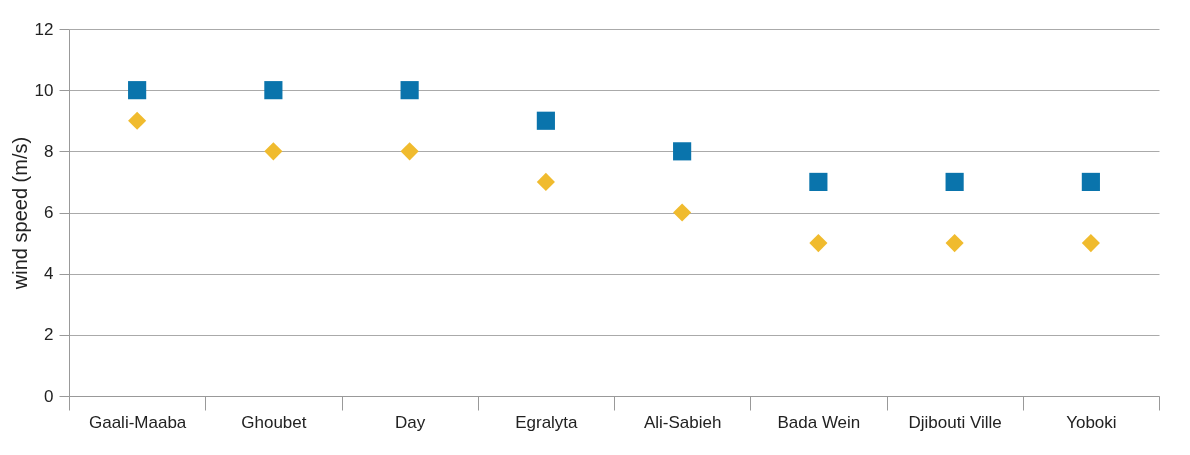 The height and width of the screenshot is (455, 1190). Describe the element at coordinates (49, 212) in the screenshot. I see `y-tick-label: 6` at that location.